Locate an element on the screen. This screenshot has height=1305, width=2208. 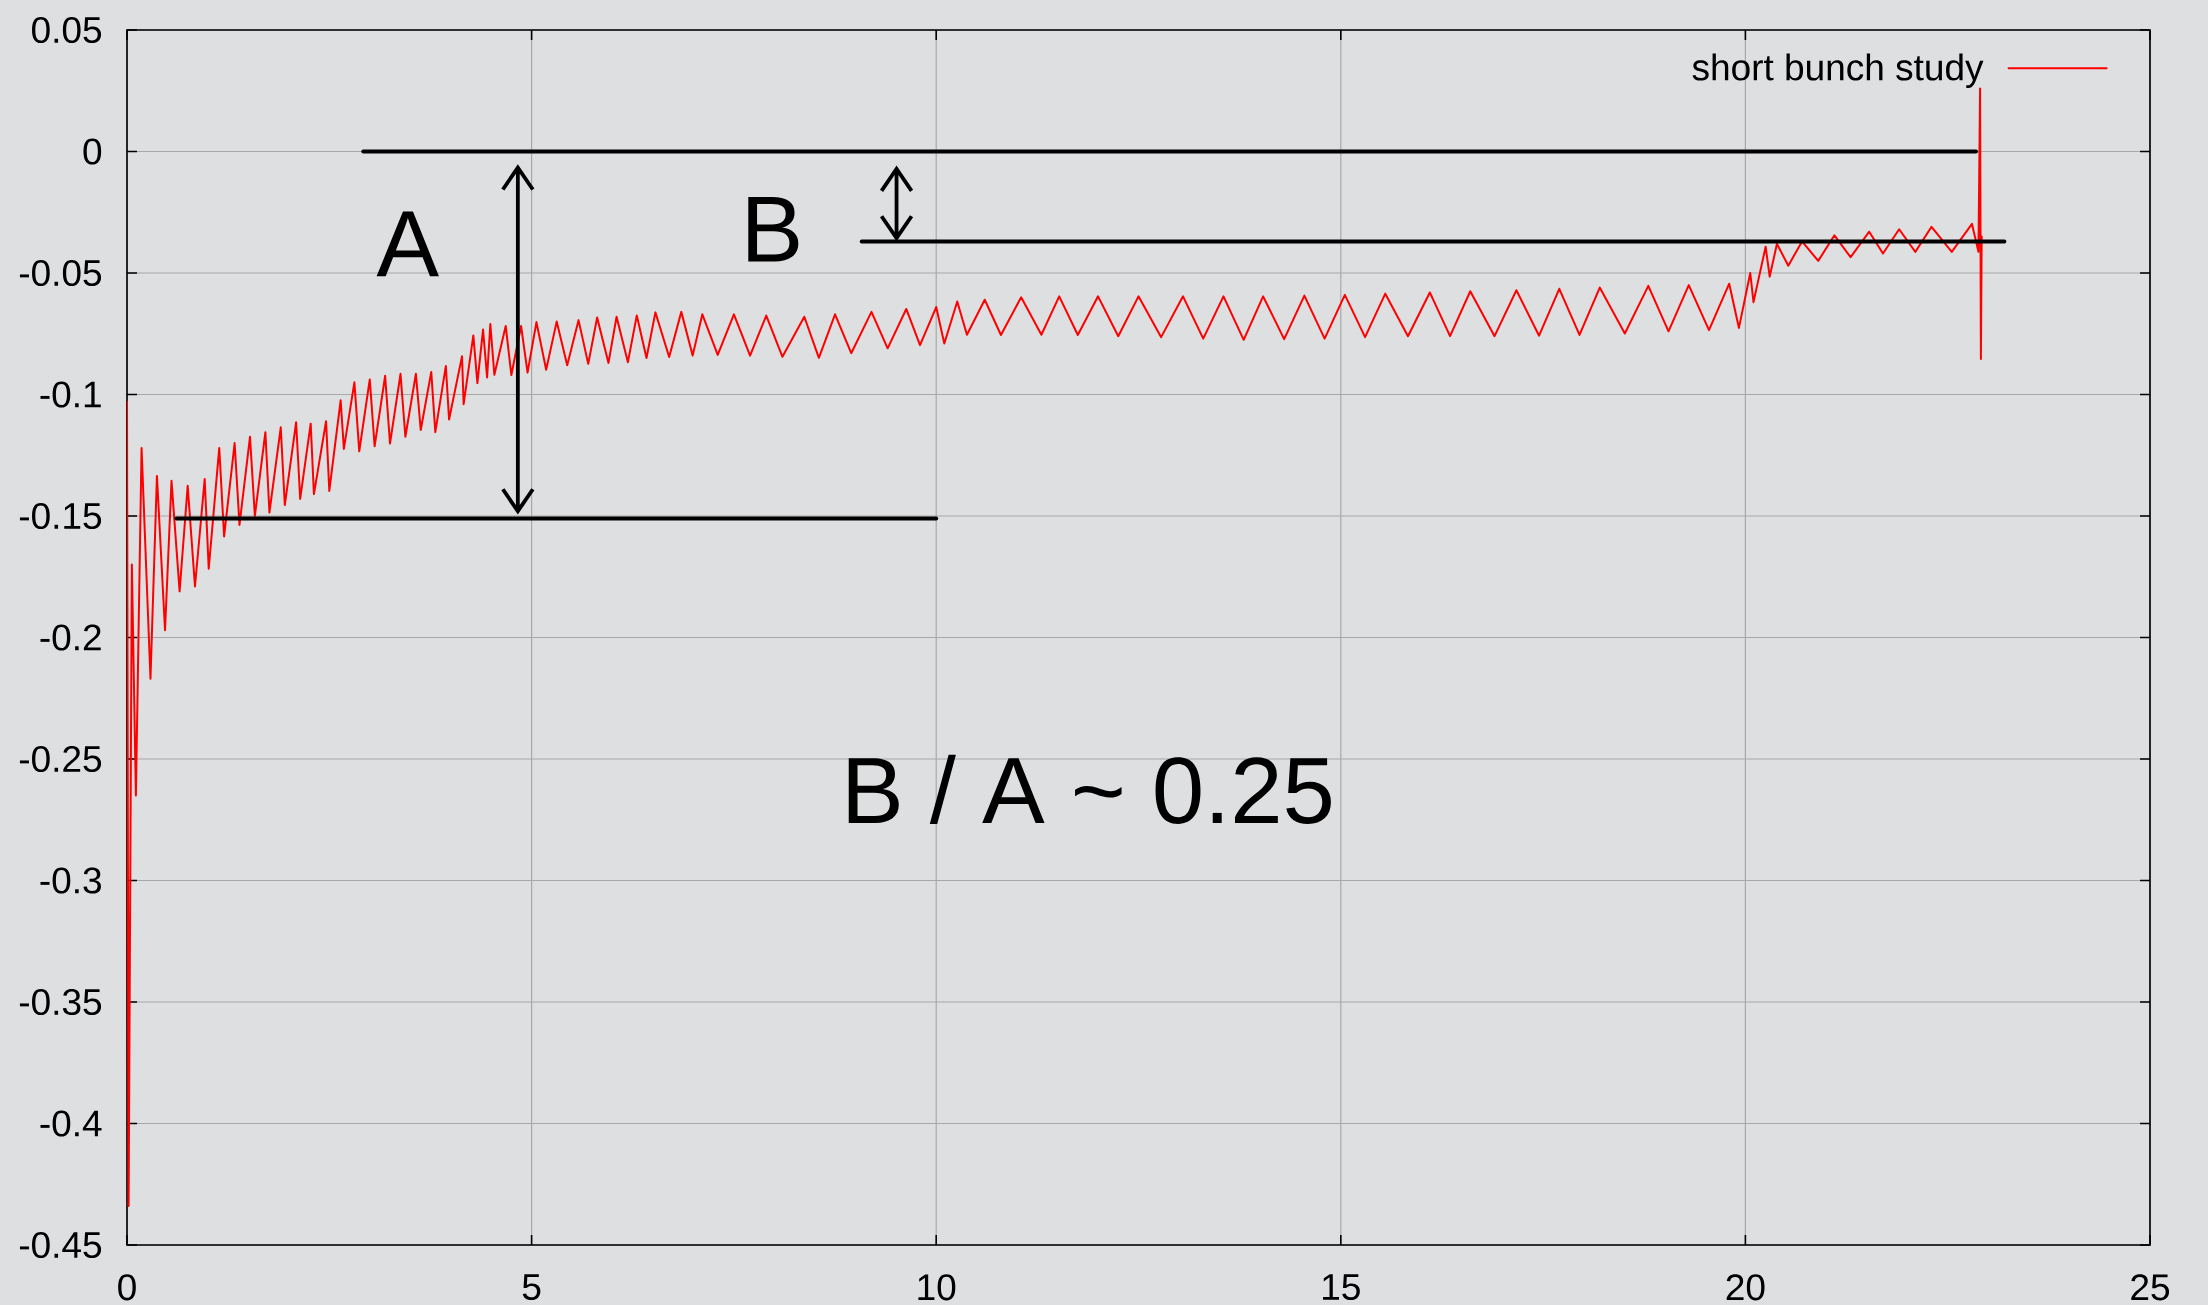
x-tick-label: 20 is located at coordinates (1745, 1287).